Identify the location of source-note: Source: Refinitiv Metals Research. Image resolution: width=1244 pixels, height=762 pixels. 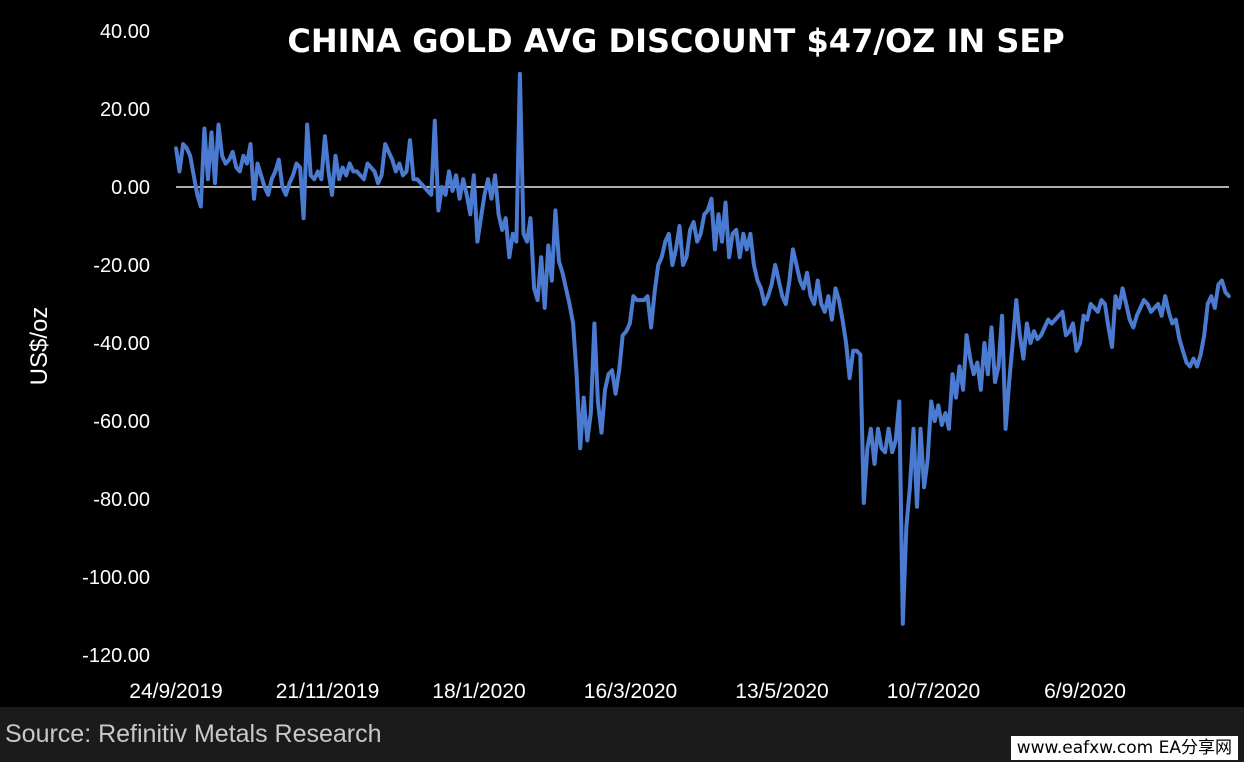
(193, 734).